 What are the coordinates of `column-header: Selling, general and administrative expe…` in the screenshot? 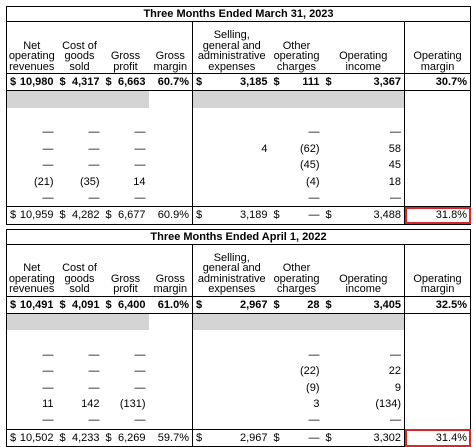 It's located at (231, 47).